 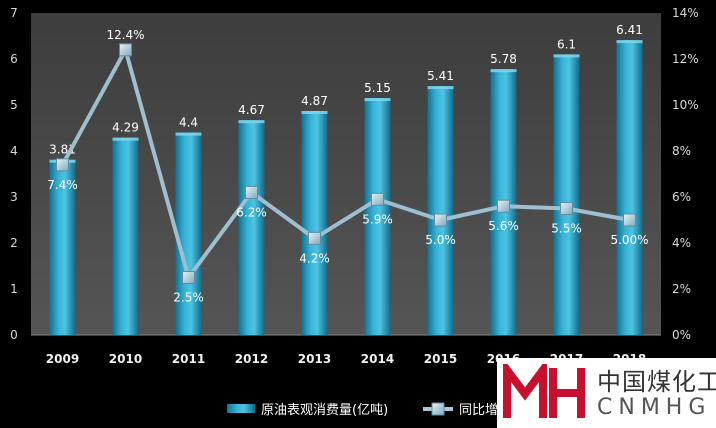 I want to click on x-tick-label: 2011, so click(x=188, y=359).